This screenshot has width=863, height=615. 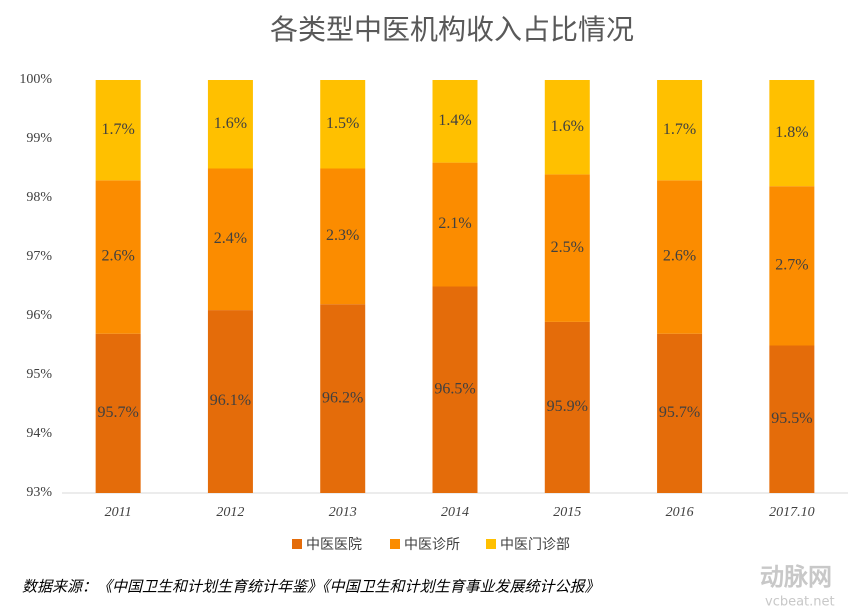 I want to click on data-label: 96.2%, so click(x=342, y=397).